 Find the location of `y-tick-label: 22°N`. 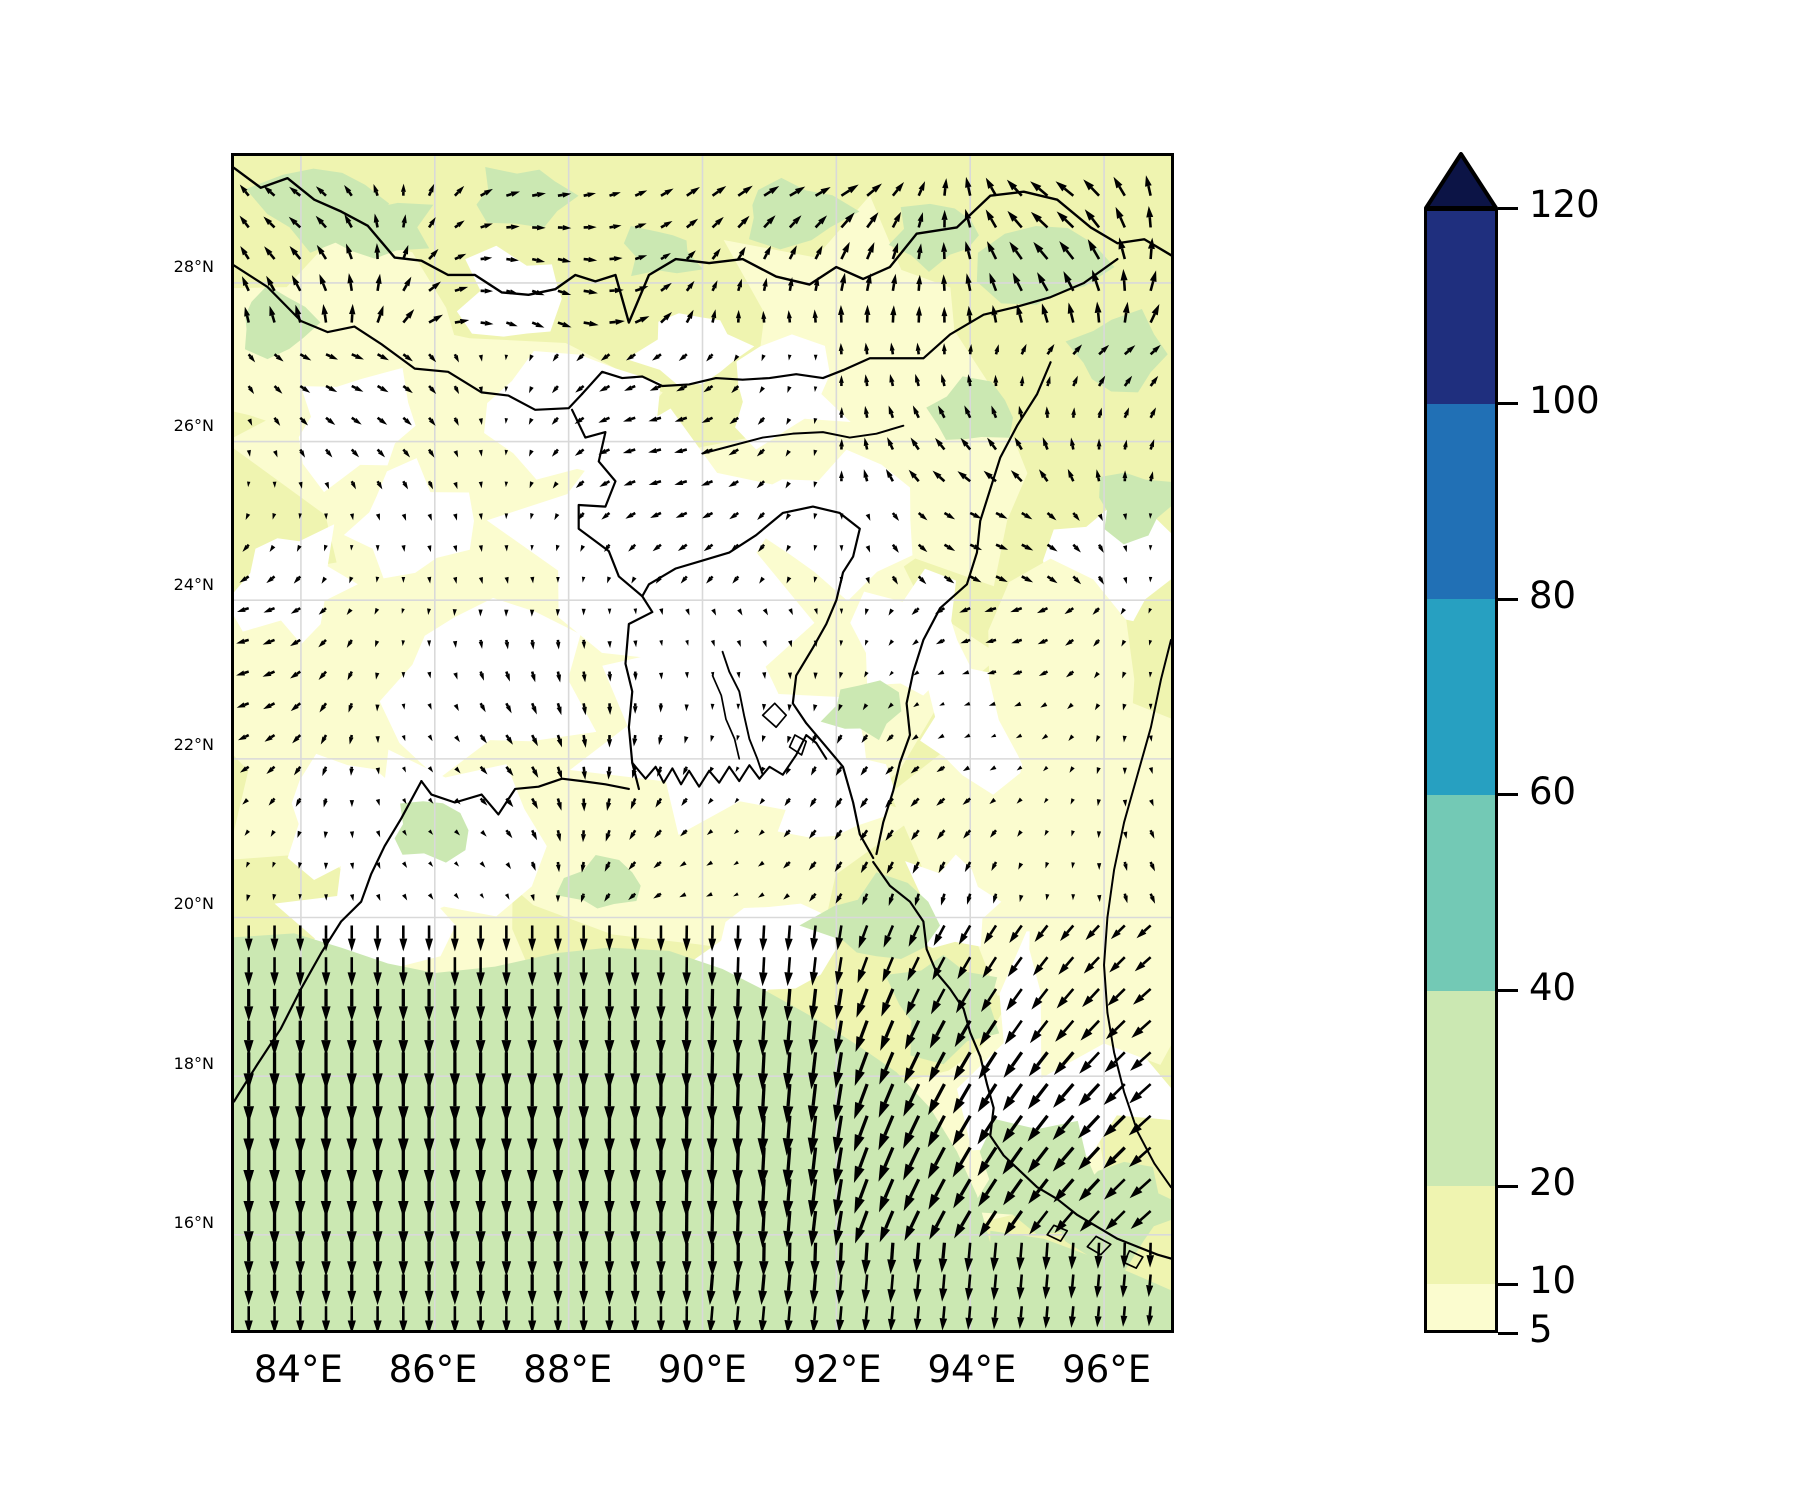

y-tick-label: 22°N is located at coordinates (193, 744).